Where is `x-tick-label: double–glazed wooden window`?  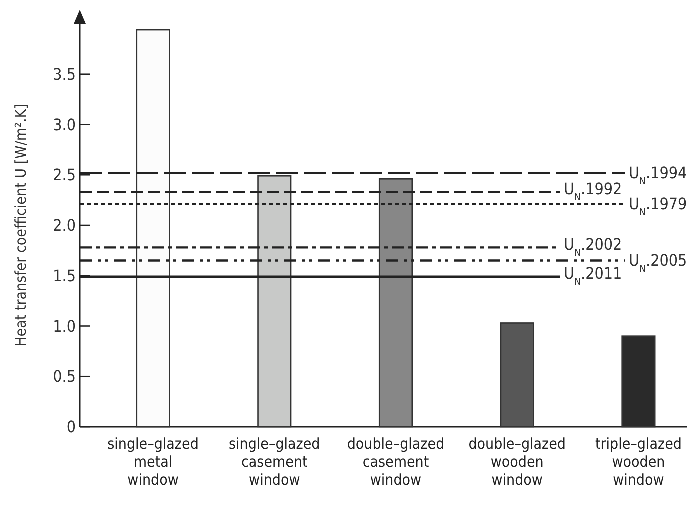
x-tick-label: double–glazed wooden window is located at coordinates (517, 462).